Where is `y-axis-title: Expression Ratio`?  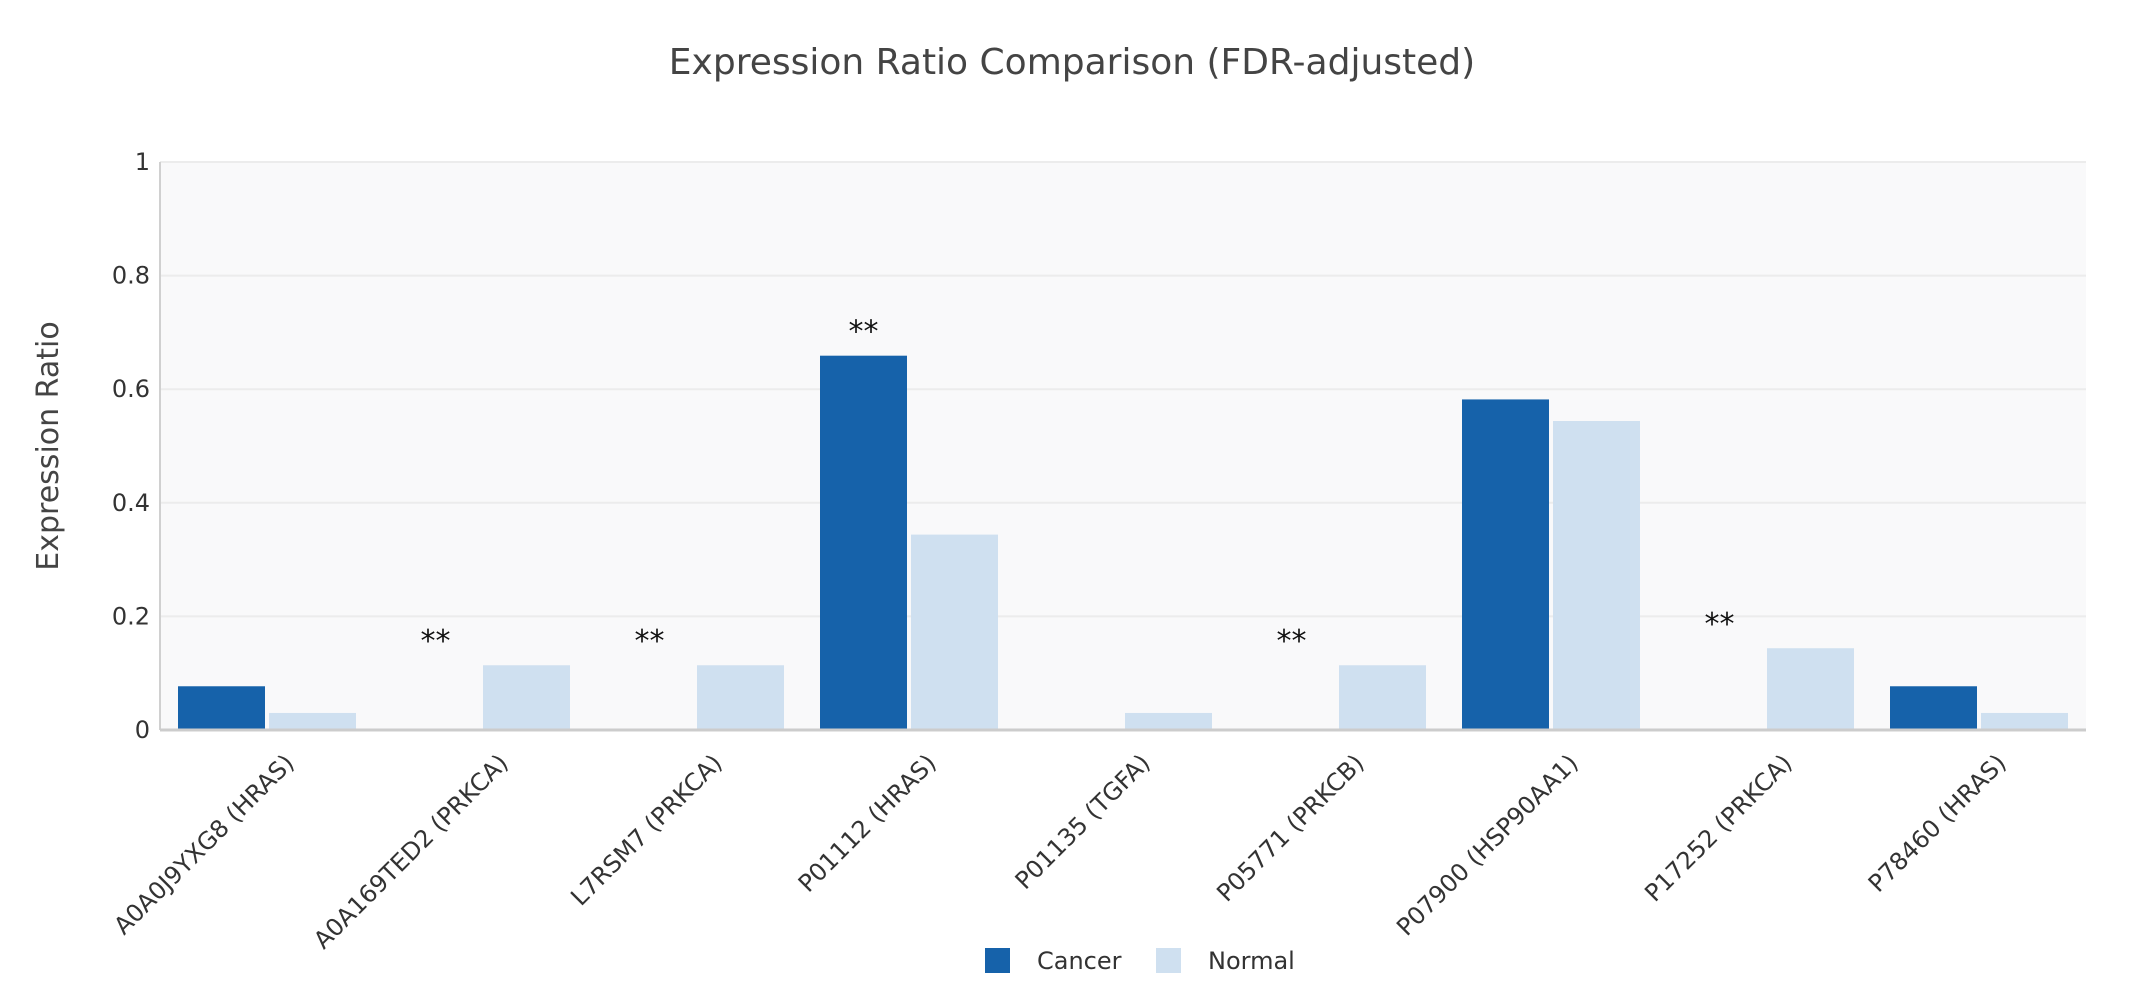
y-axis-title: Expression Ratio is located at coordinates (48, 445).